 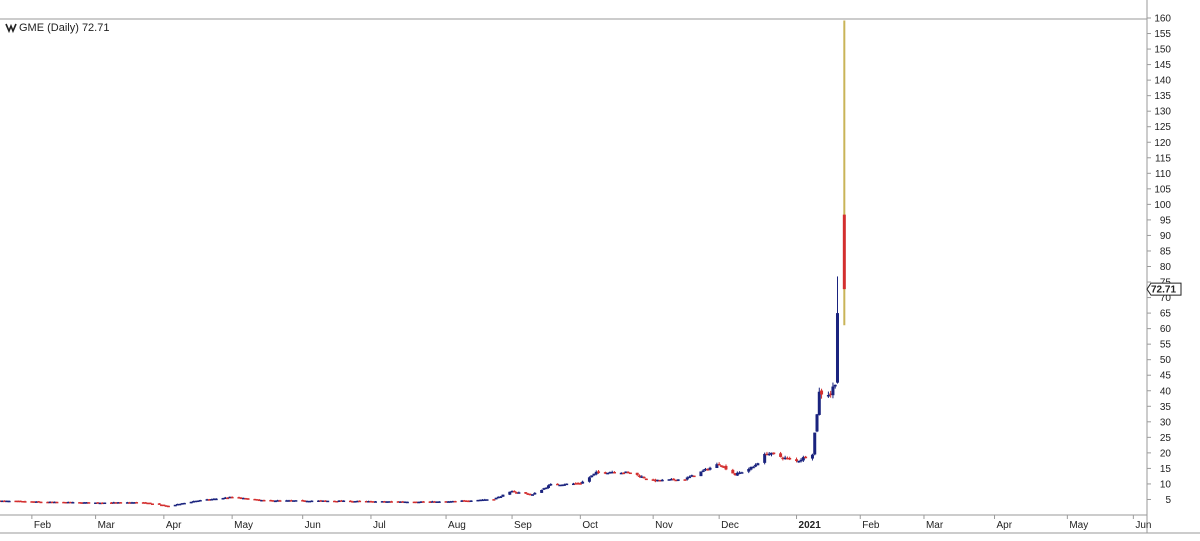 What do you see at coordinates (1162, 96) in the screenshot?
I see `y-tick-label: 135` at bounding box center [1162, 96].